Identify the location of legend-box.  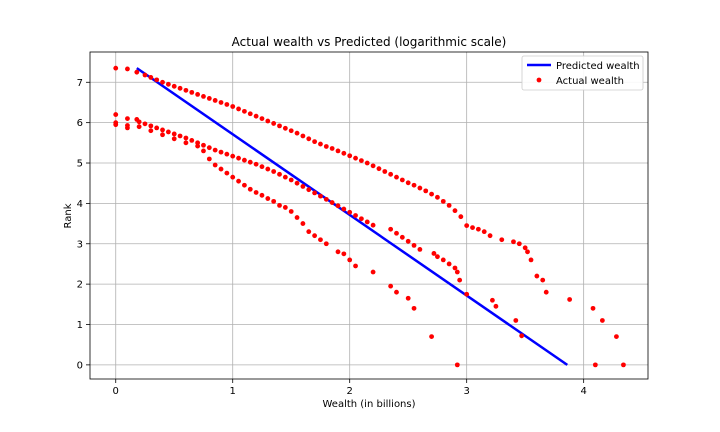
(582, 73).